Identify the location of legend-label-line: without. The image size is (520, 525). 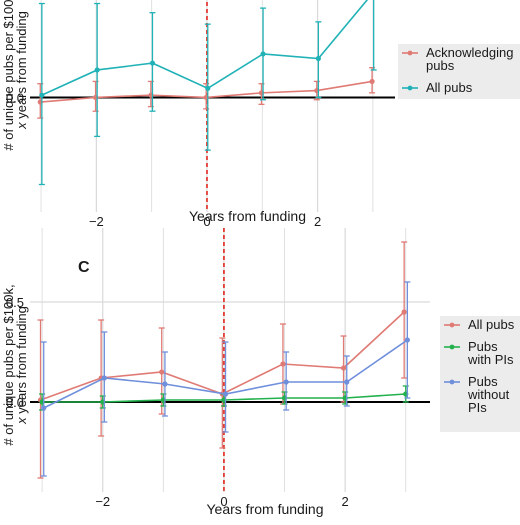
(488, 394).